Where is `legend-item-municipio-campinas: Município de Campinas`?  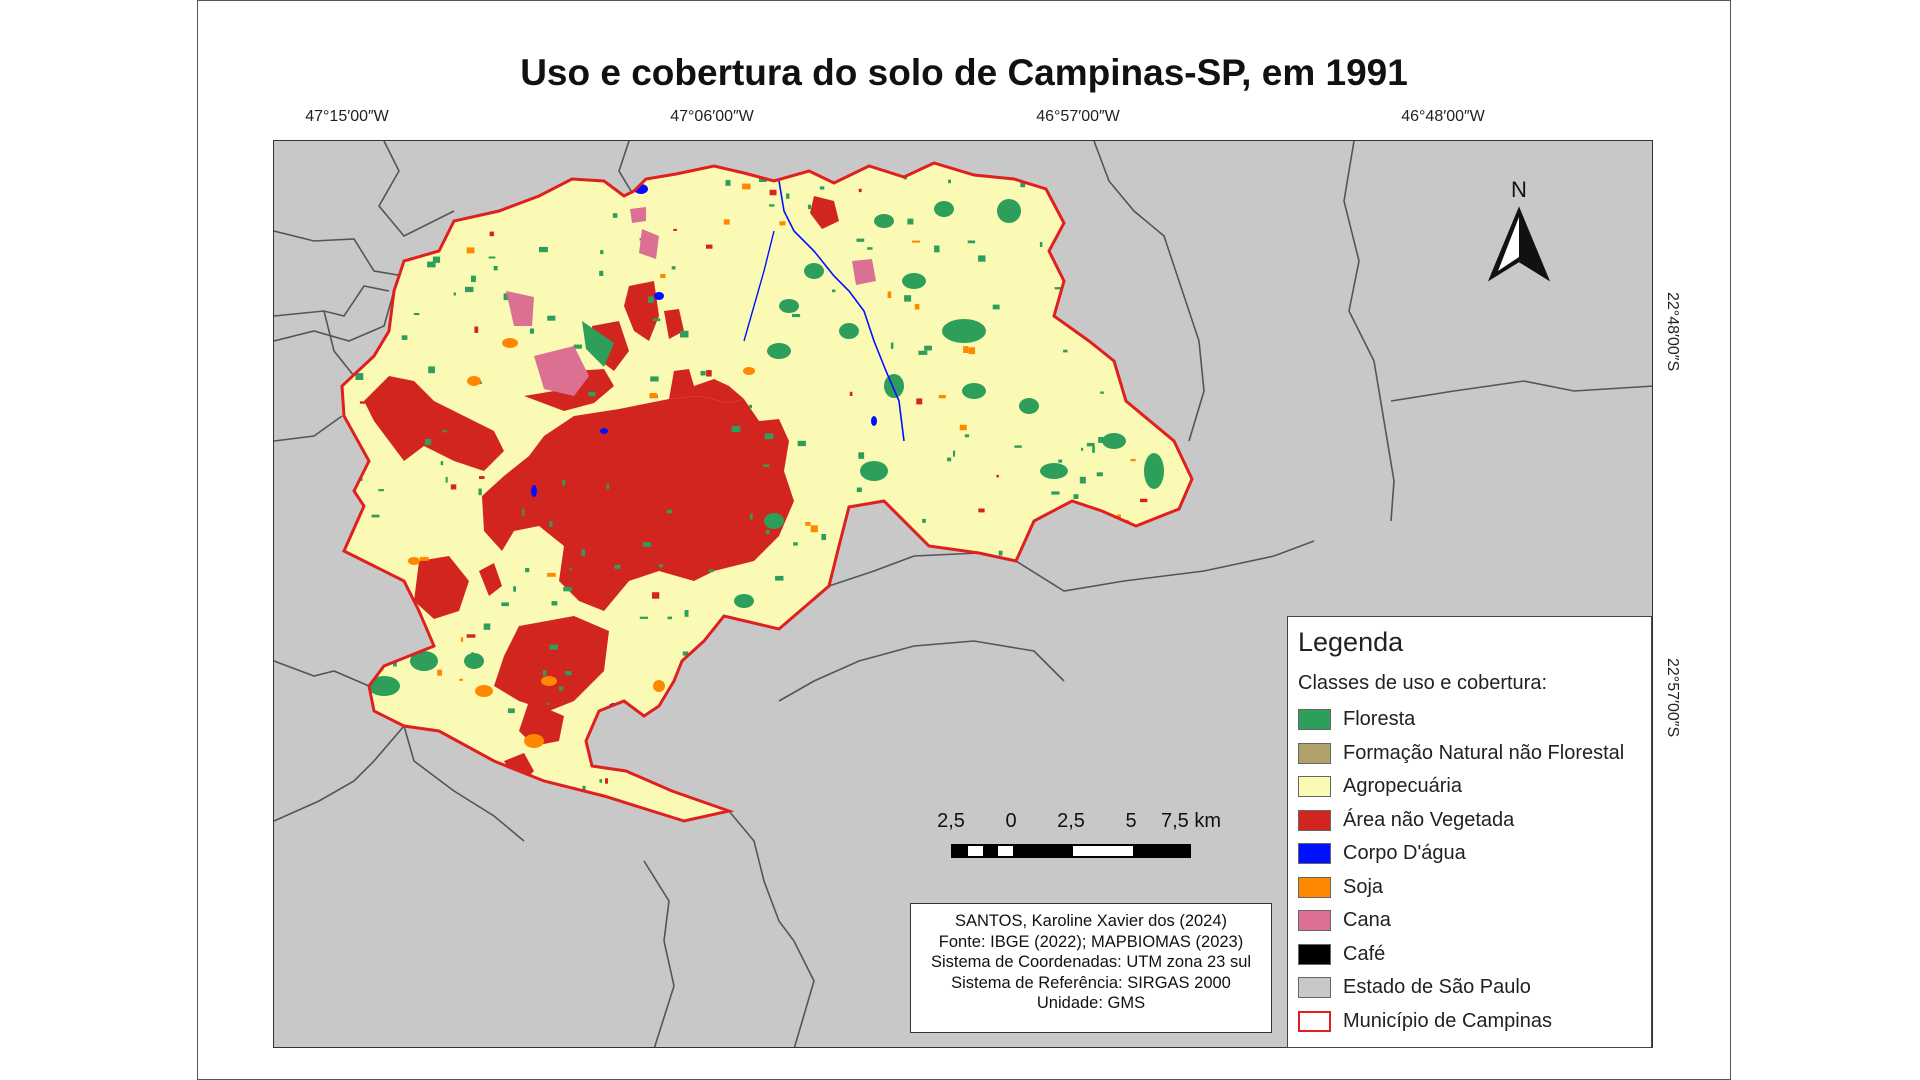 legend-item-municipio-campinas: Município de Campinas is located at coordinates (1469, 1022).